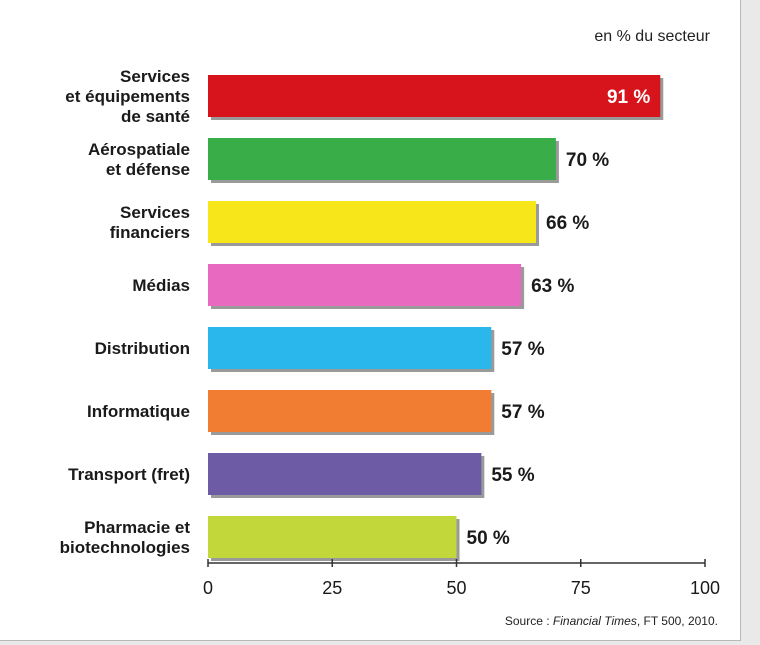 The height and width of the screenshot is (645, 760). Describe the element at coordinates (677, 621) in the screenshot. I see `source-suffix: , FT 500, 2010.` at that location.